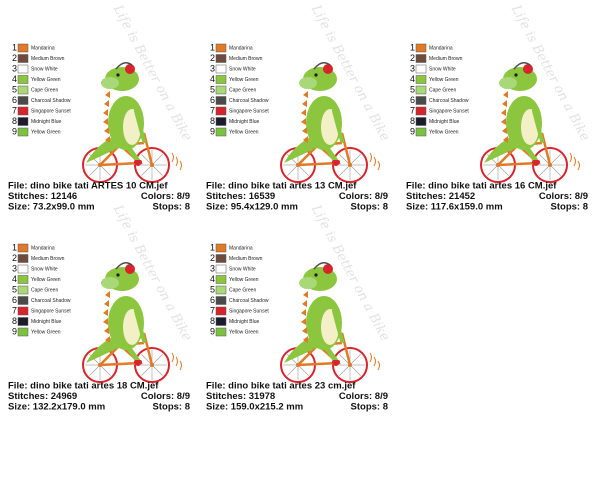 This screenshot has height=480, width=600. What do you see at coordinates (449, 111) in the screenshot?
I see `thread-name: Singapore Sunset` at bounding box center [449, 111].